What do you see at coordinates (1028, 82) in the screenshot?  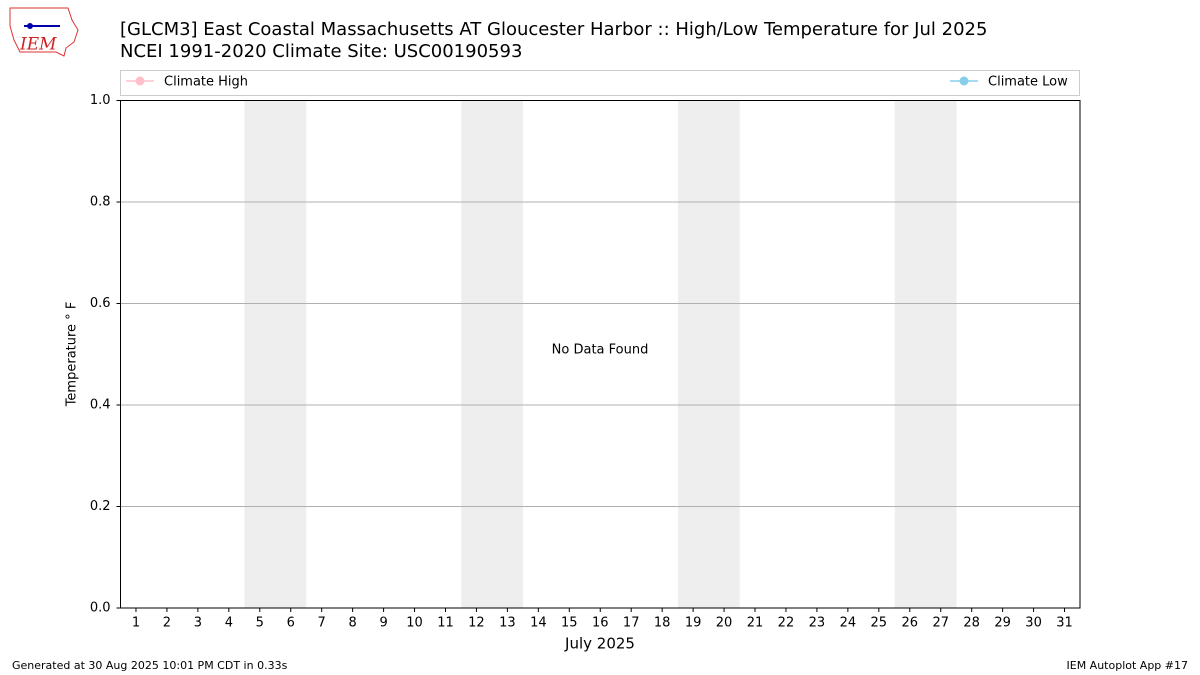 I see `legend-label: Climate Low` at bounding box center [1028, 82].